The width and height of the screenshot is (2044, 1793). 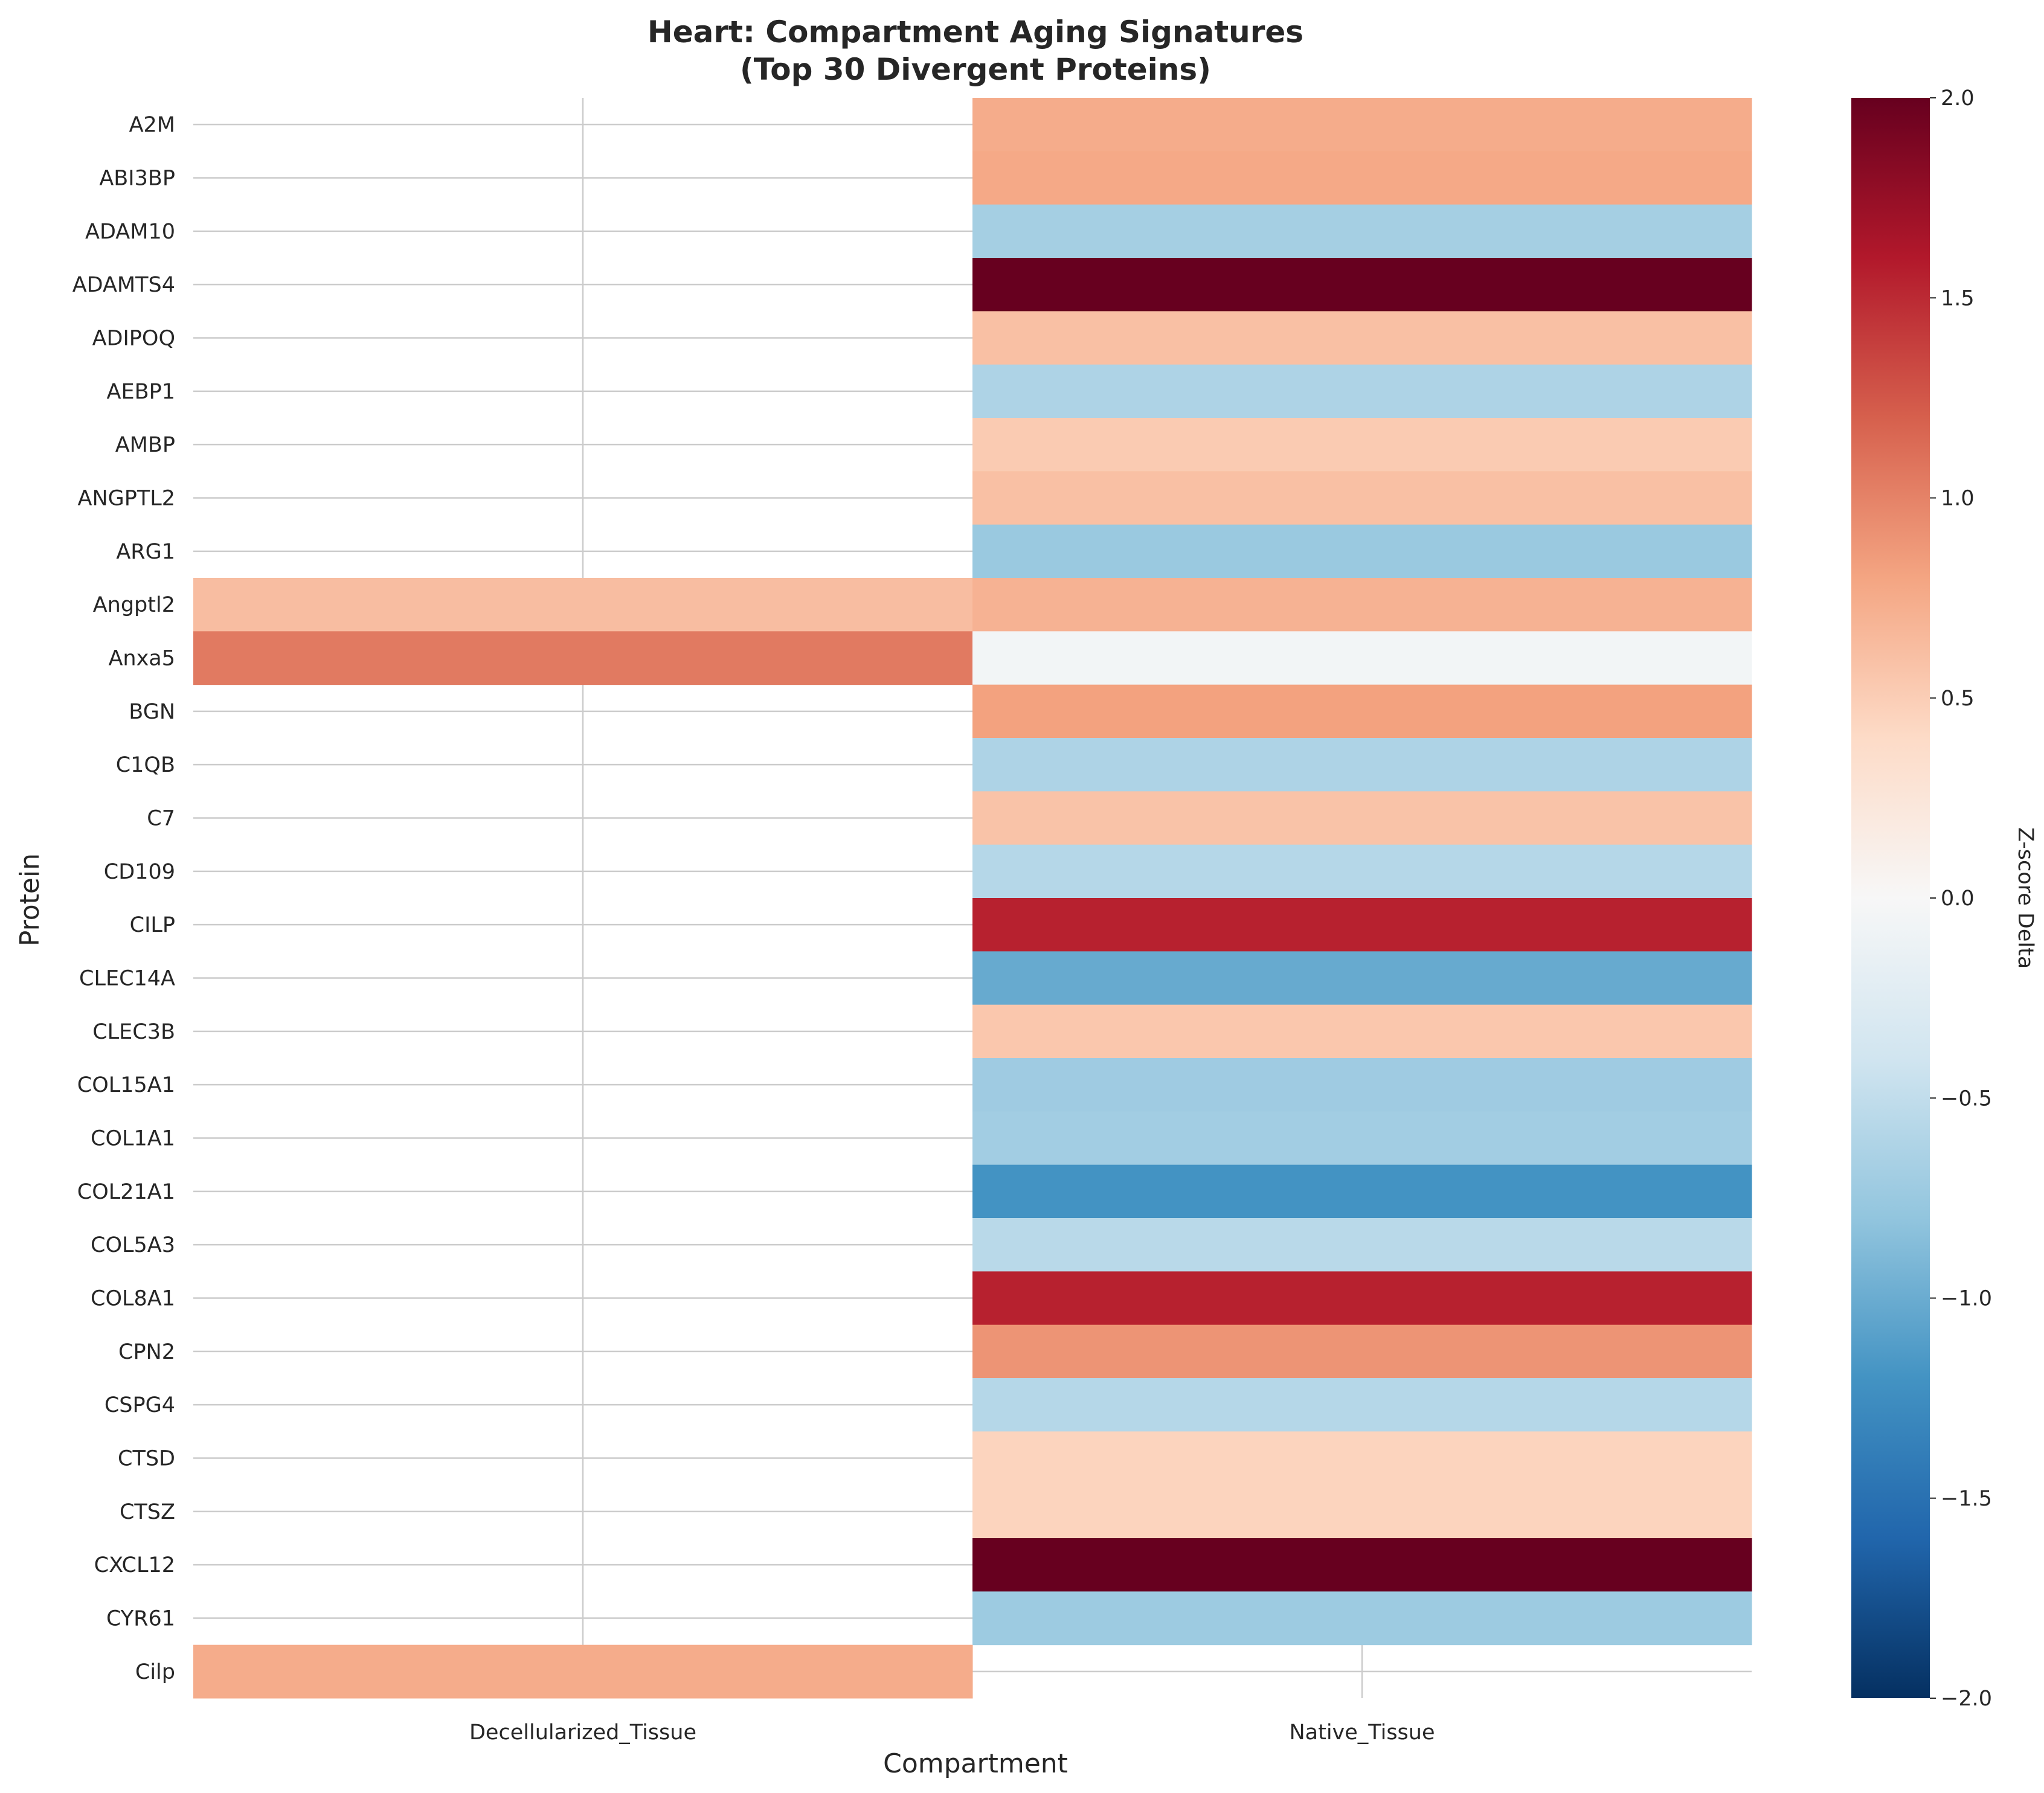 I want to click on y-tick-label: ADAM10, so click(x=130, y=232).